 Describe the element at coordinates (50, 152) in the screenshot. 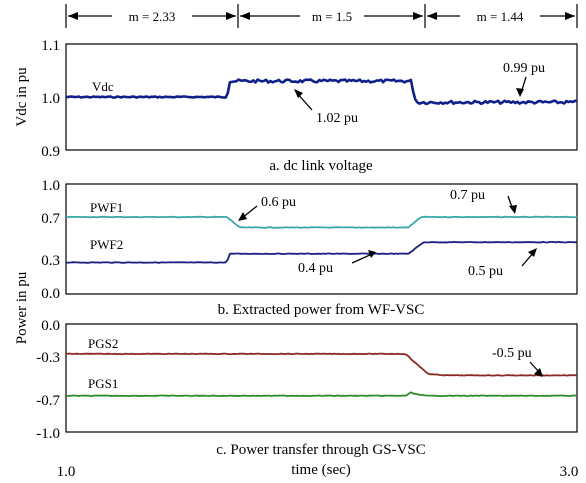

I see `y-tick-label: 0.9` at that location.